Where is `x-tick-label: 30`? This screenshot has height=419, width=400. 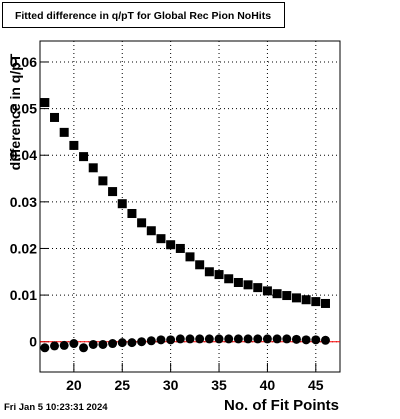
x-tick-label: 30 is located at coordinates (171, 385).